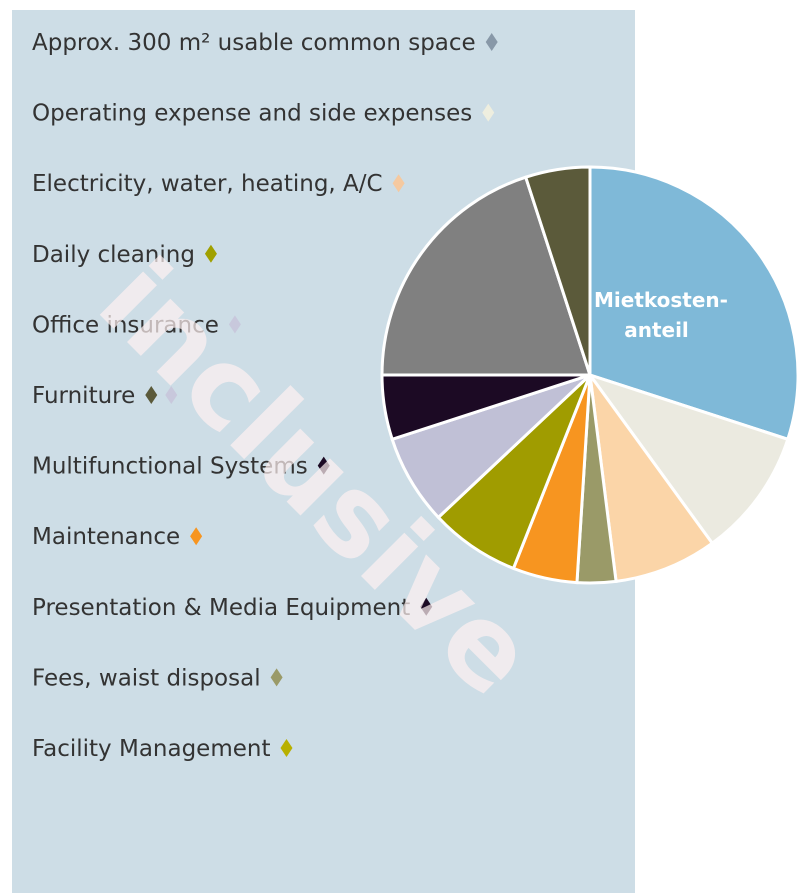 The image size is (806, 893). Describe the element at coordinates (83, 396) in the screenshot. I see `list-item: Furniture` at that location.